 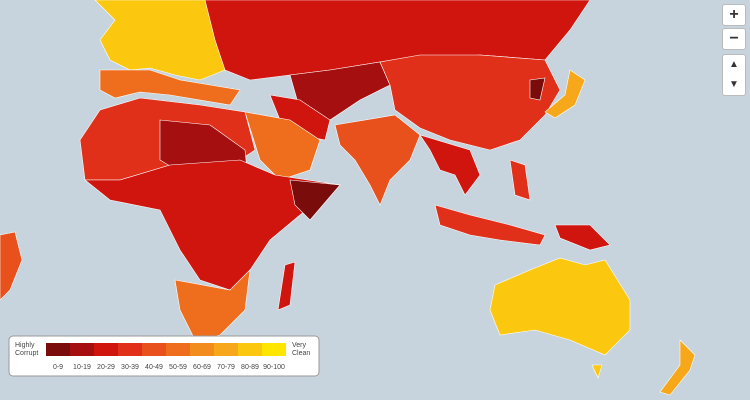 What do you see at coordinates (450, 165) in the screenshot?
I see `southeast-asia` at bounding box center [450, 165].